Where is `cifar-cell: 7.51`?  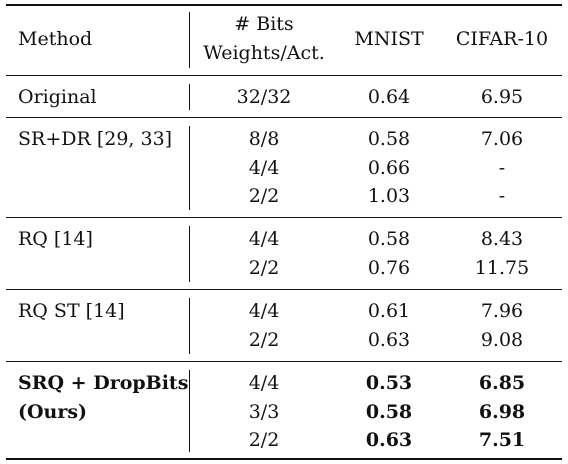
cifar-cell: 7.51 is located at coordinates (502, 440).